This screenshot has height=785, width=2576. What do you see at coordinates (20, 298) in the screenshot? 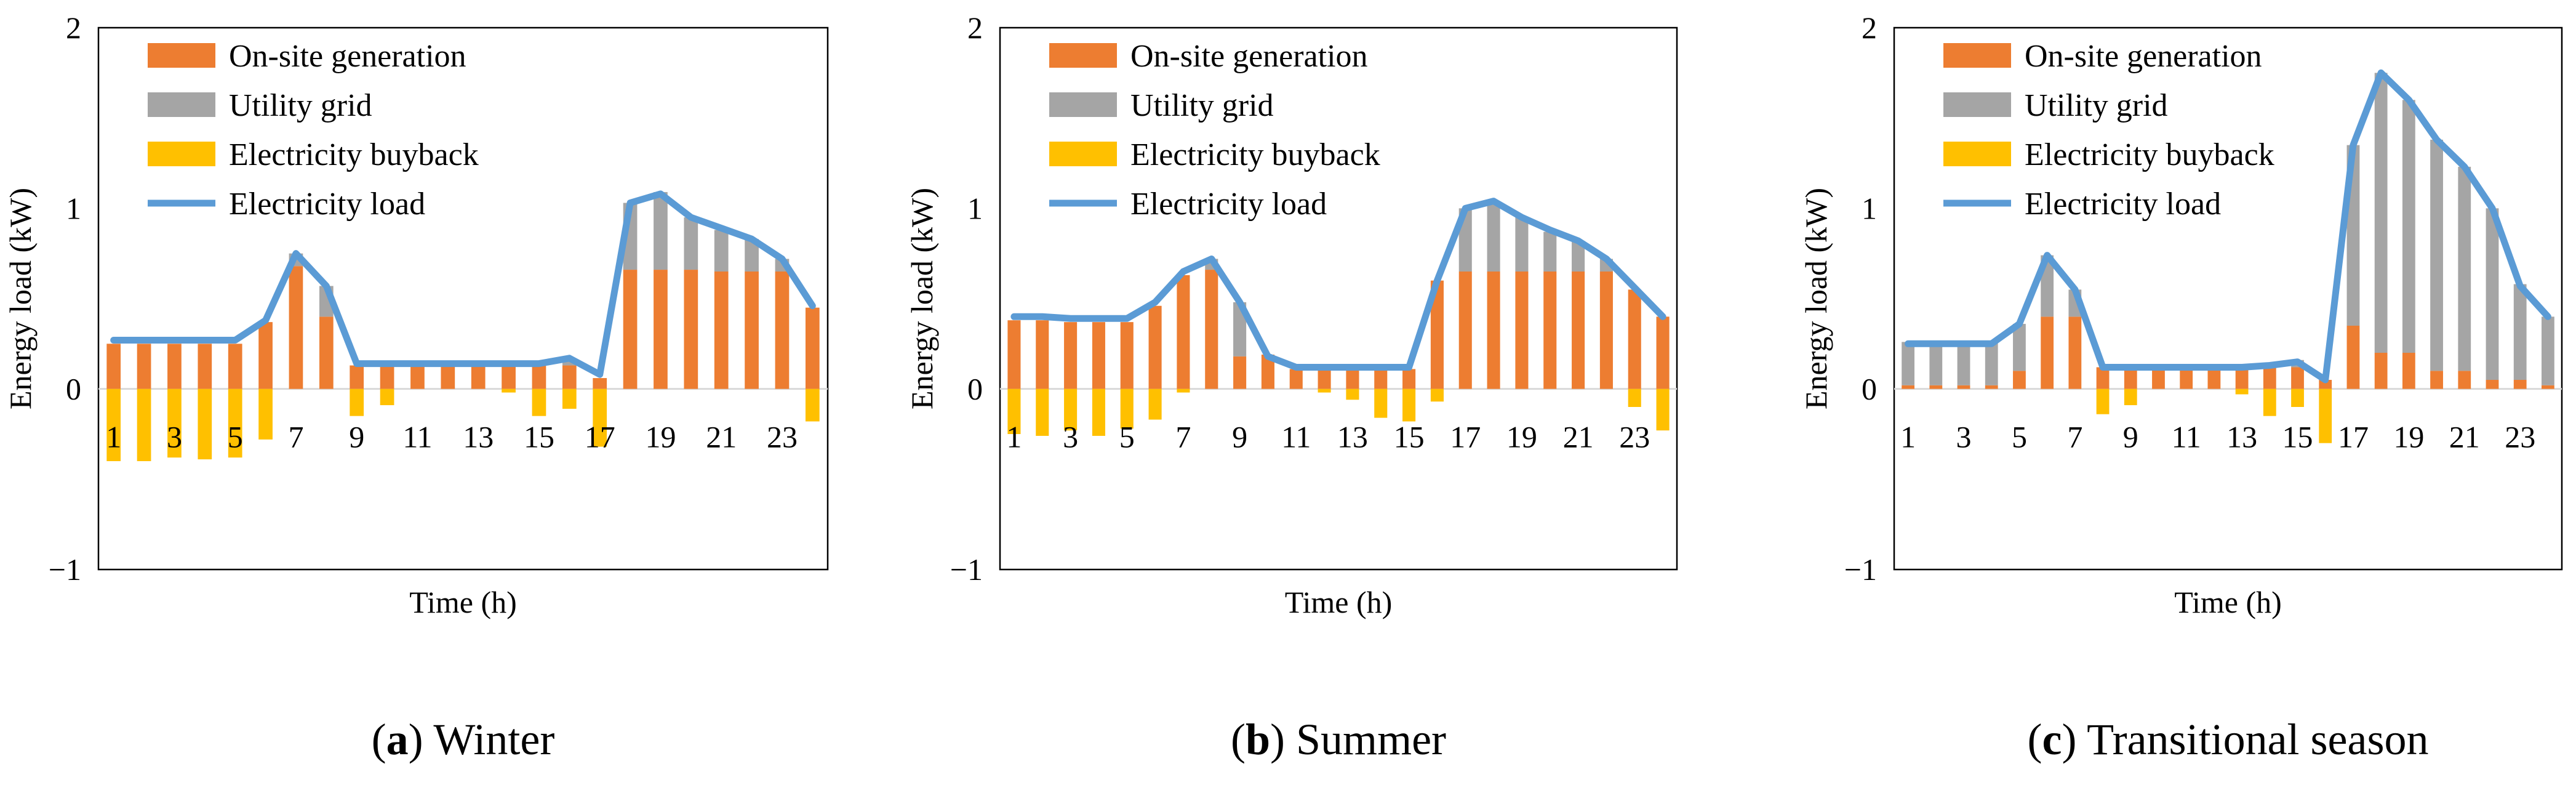
I see `y-axis-title: Energy load (kW)` at bounding box center [20, 298].